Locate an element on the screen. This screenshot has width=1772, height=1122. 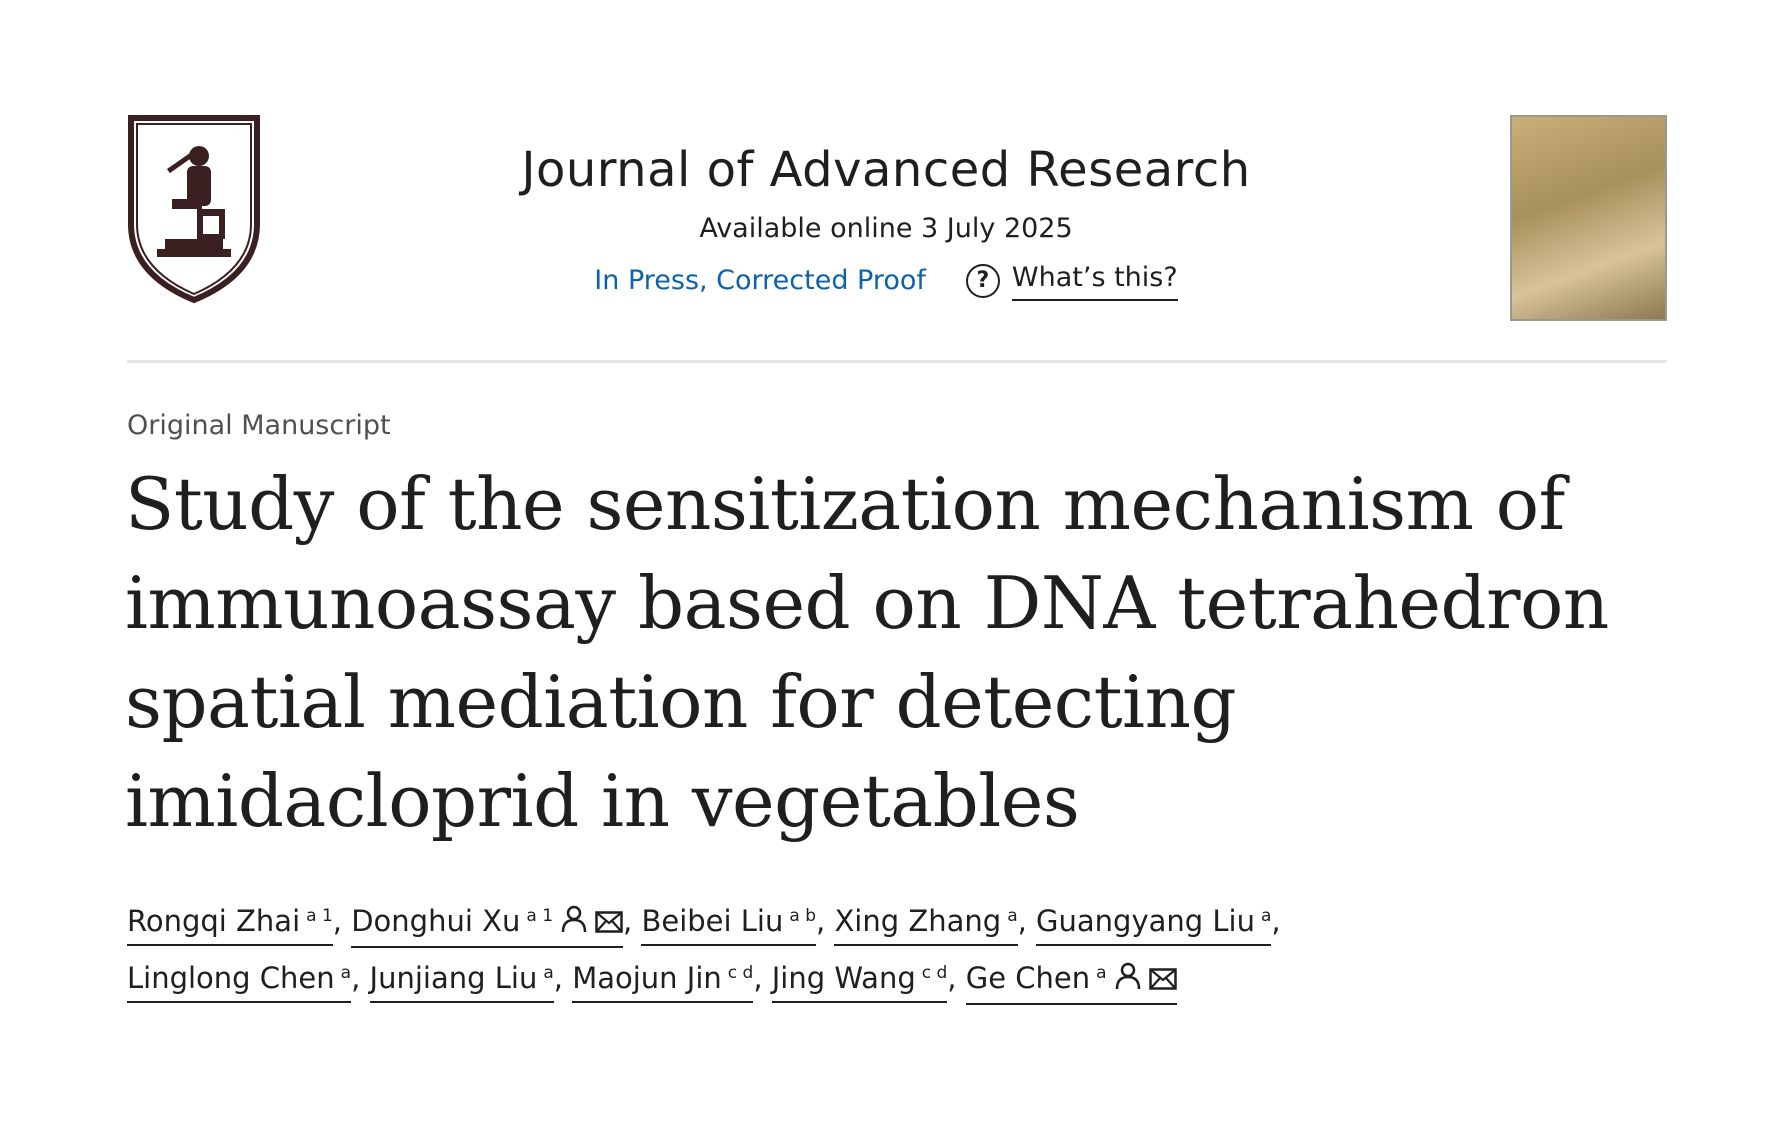
author-link: Rongqi Zhai a 1 is located at coordinates (230, 921).